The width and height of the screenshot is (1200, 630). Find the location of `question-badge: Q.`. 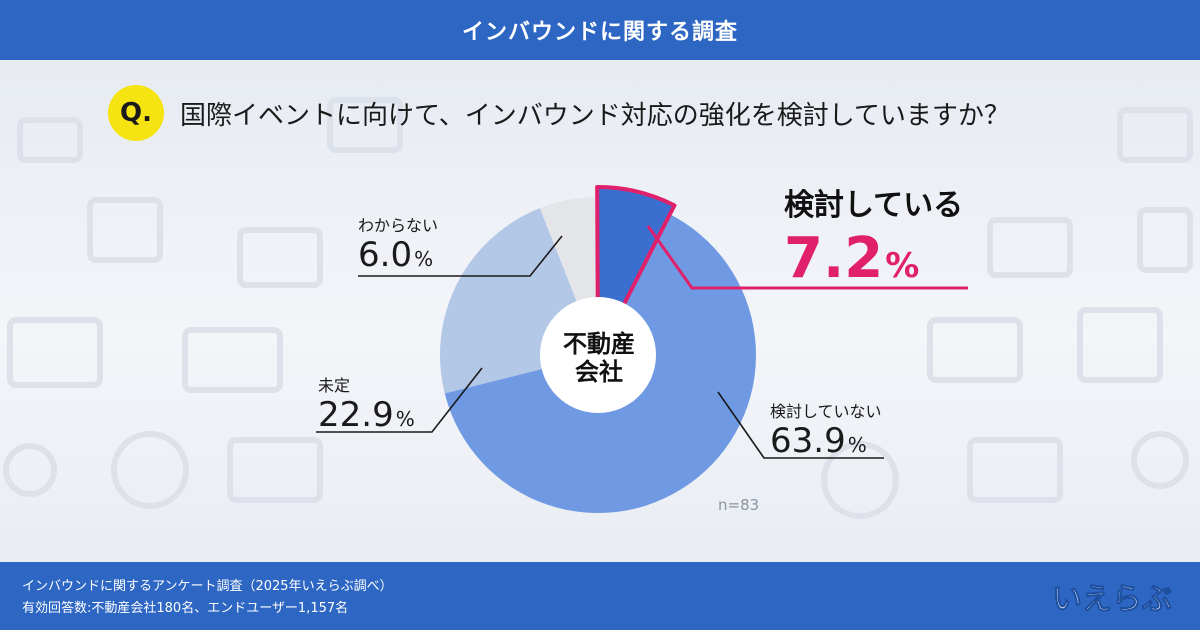

question-badge: Q. is located at coordinates (136, 113).